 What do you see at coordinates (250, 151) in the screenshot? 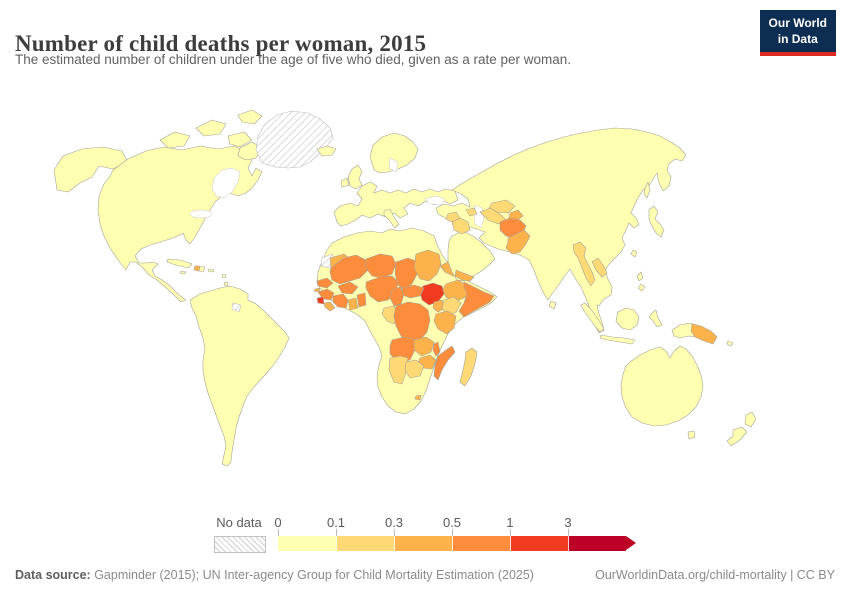
I see `arctic-island-baffin` at bounding box center [250, 151].